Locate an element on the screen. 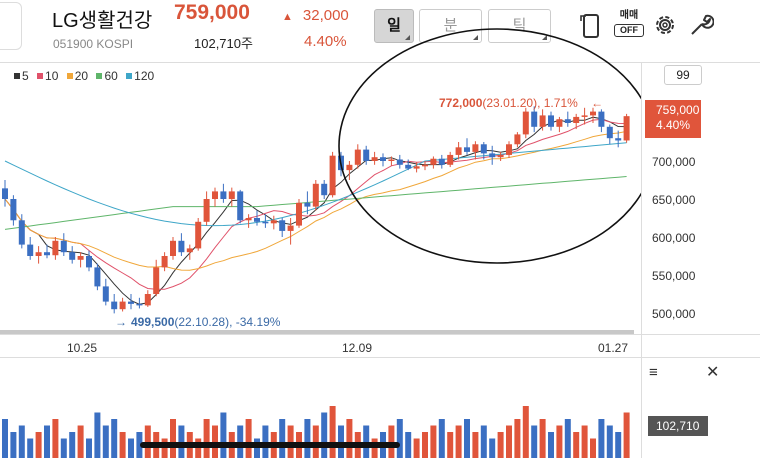 This screenshot has width=760, height=458. gear-icon is located at coordinates (665, 25).